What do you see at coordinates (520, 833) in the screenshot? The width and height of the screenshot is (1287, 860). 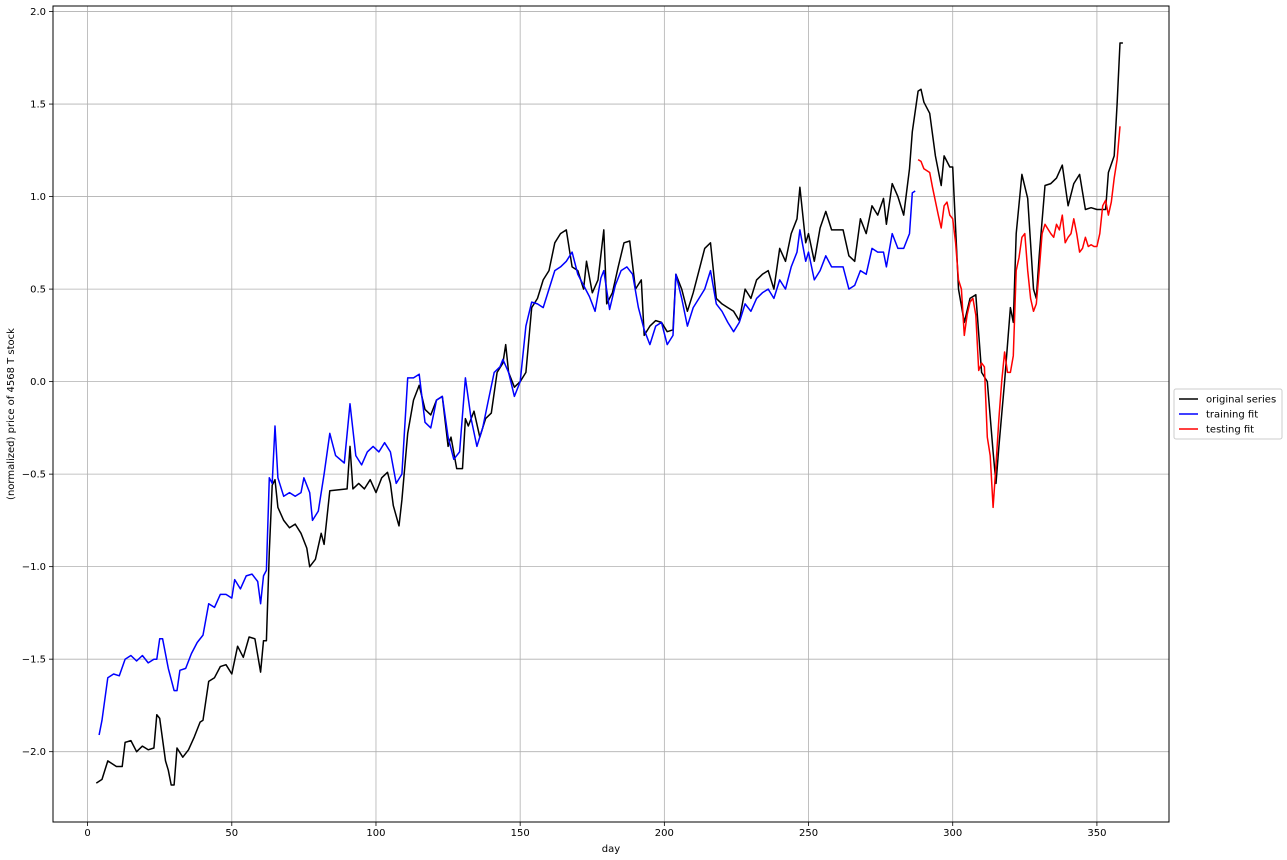 I see `x-tick-label: 150` at bounding box center [520, 833].